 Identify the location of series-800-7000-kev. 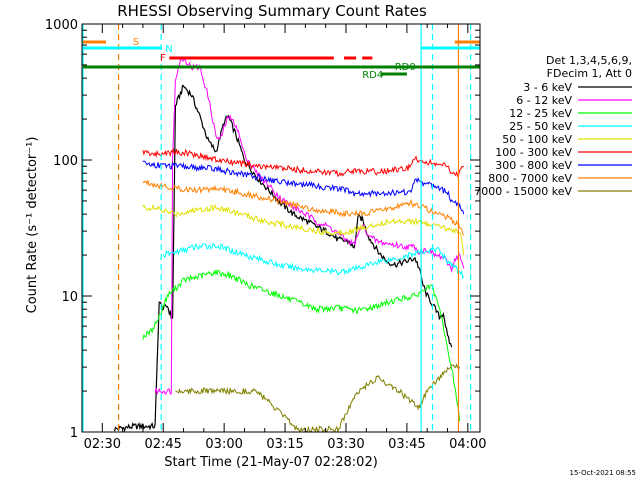
(303, 208).